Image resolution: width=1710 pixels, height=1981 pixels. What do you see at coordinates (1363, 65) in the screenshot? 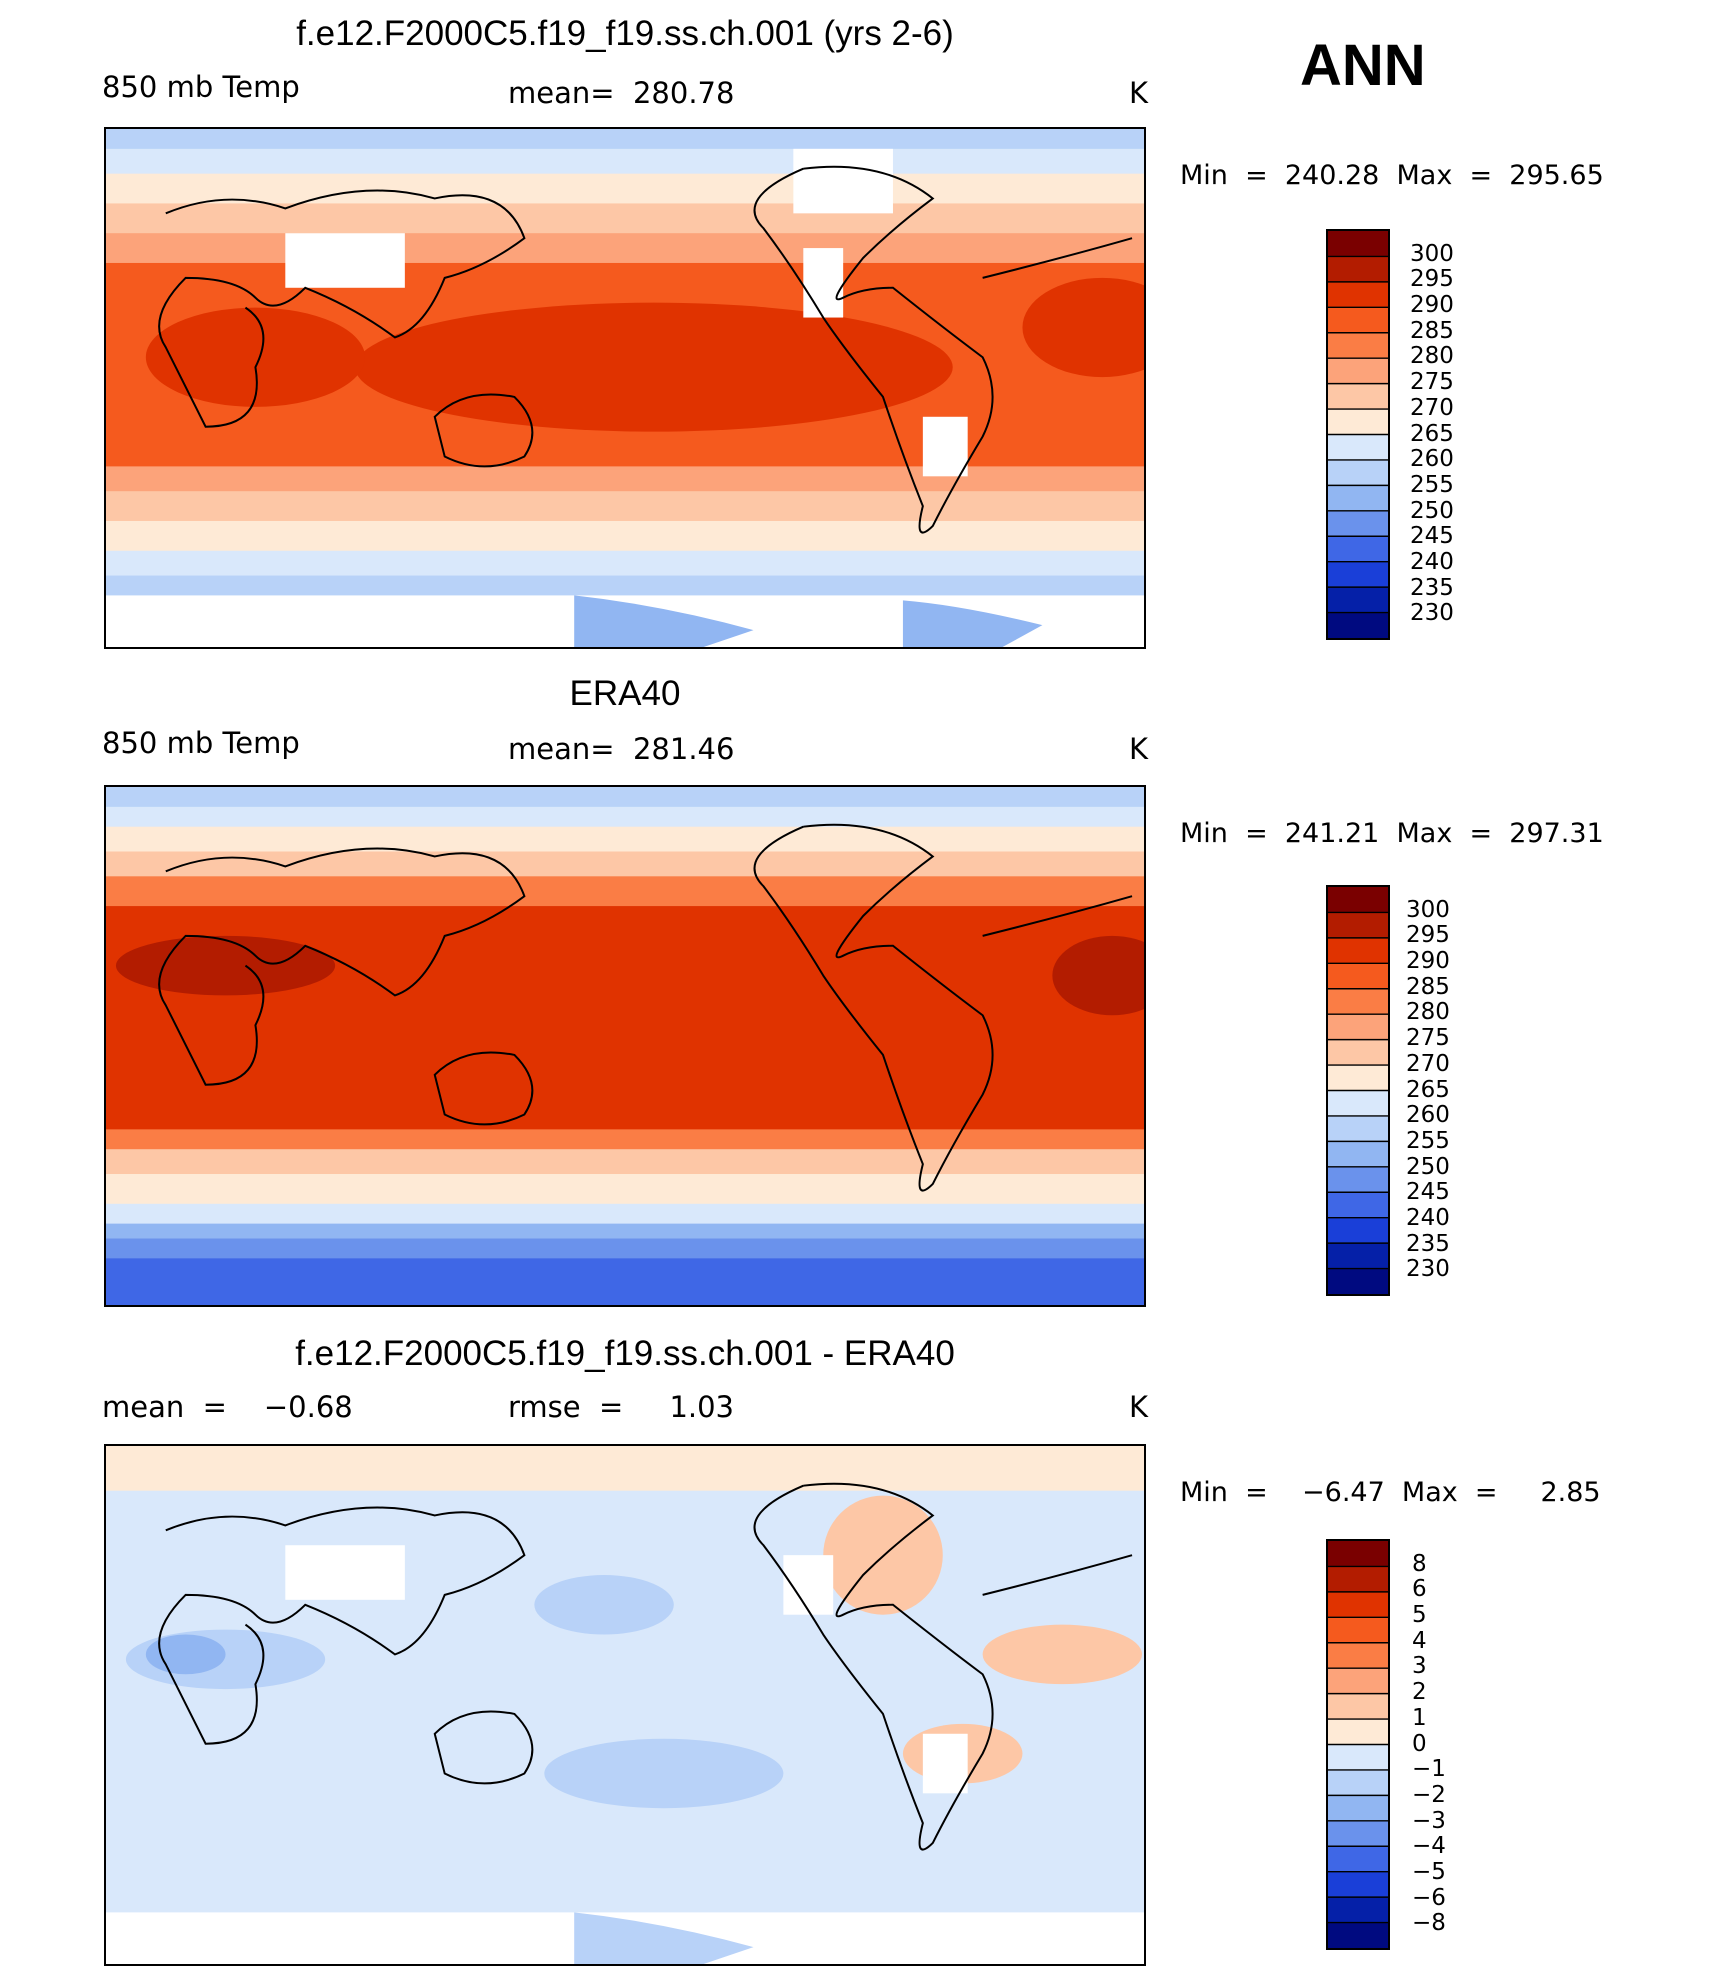
I see `season-label: ANN` at bounding box center [1363, 65].